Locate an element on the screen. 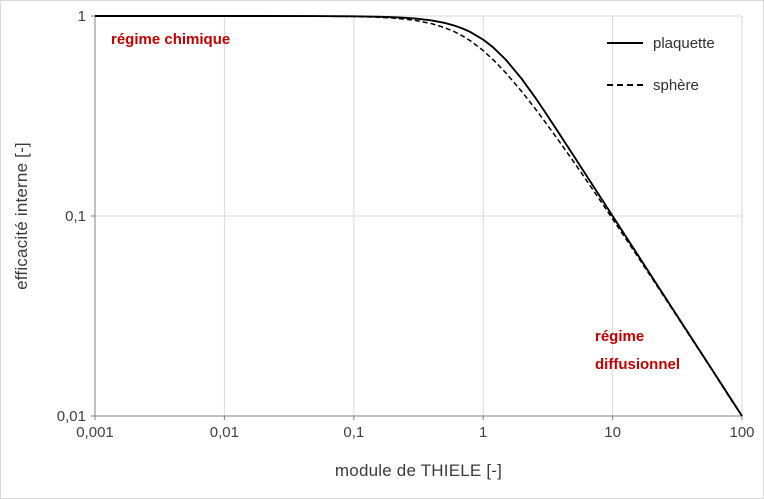 This screenshot has width=764, height=499. x-tick-label: 0,1 is located at coordinates (353, 432).